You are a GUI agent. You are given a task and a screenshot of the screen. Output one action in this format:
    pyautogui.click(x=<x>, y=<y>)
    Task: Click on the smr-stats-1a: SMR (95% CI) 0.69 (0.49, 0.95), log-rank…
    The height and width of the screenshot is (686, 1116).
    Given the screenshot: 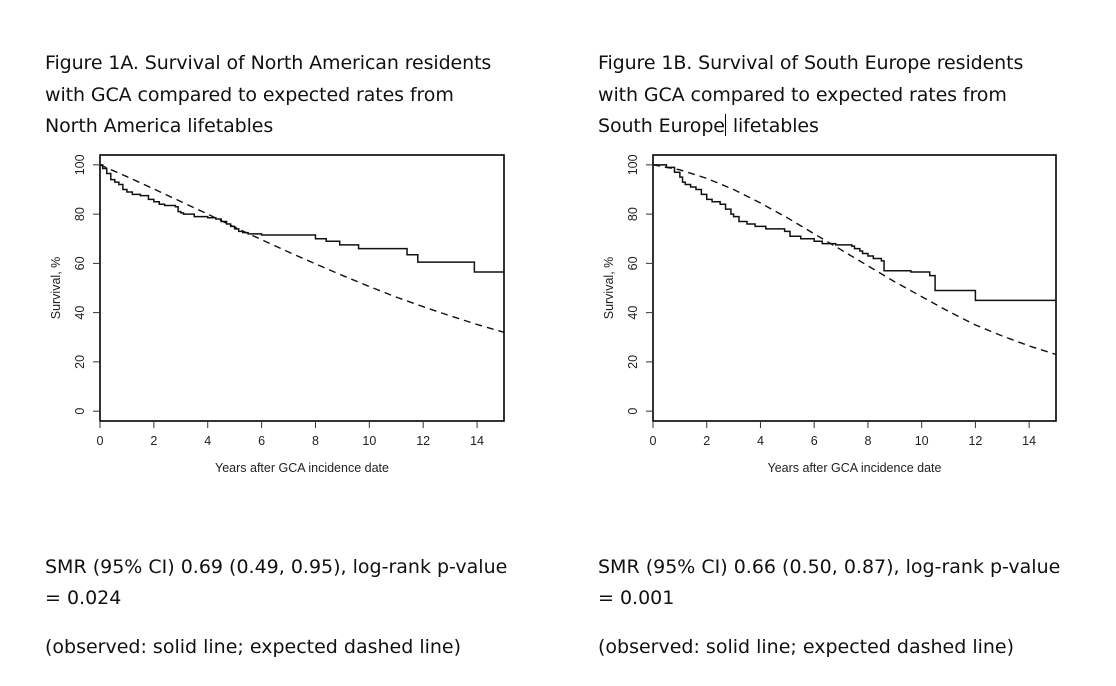 What is the action you would take?
    pyautogui.click(x=305, y=583)
    